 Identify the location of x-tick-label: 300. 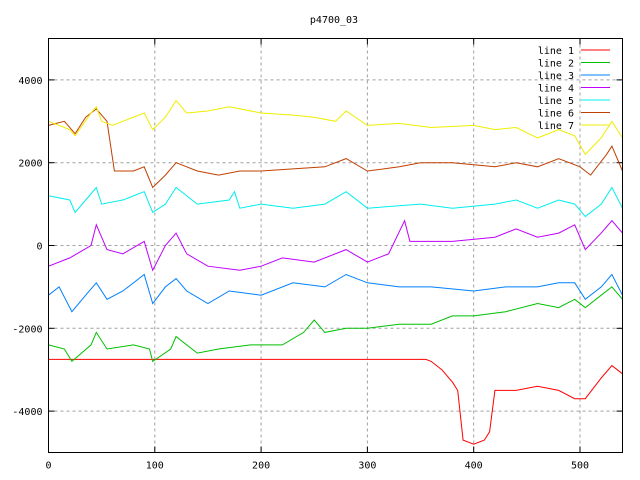
(367, 466).